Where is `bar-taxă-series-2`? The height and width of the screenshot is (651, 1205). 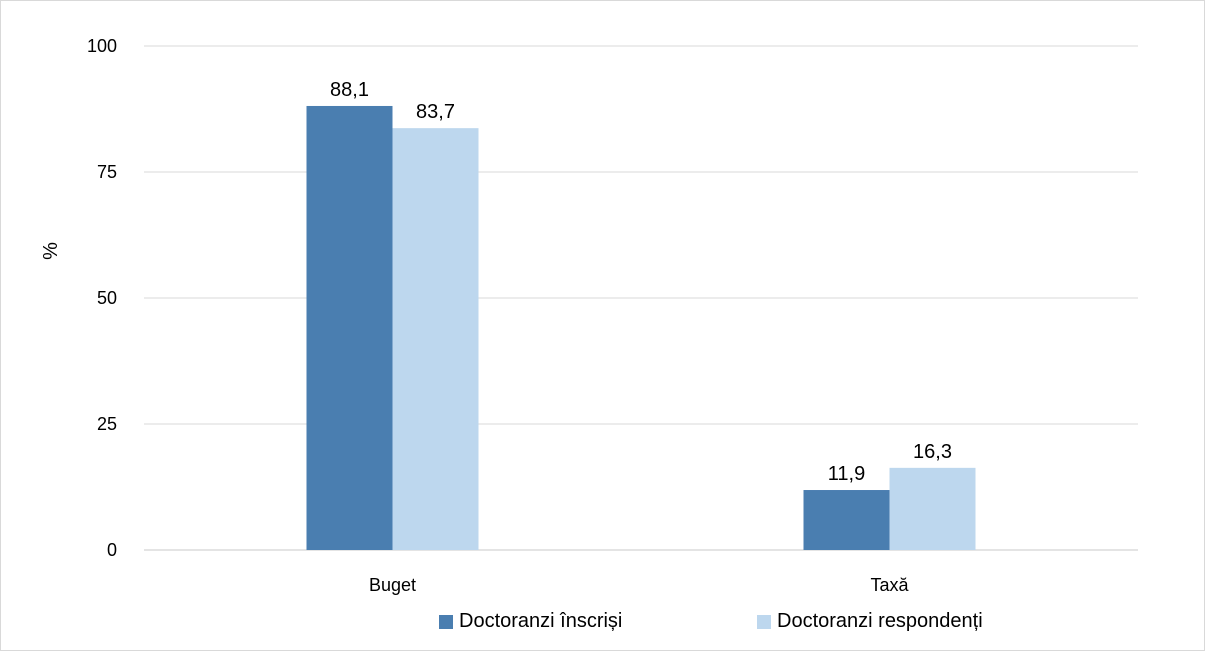
bar-taxă-series-2 is located at coordinates (932, 508).